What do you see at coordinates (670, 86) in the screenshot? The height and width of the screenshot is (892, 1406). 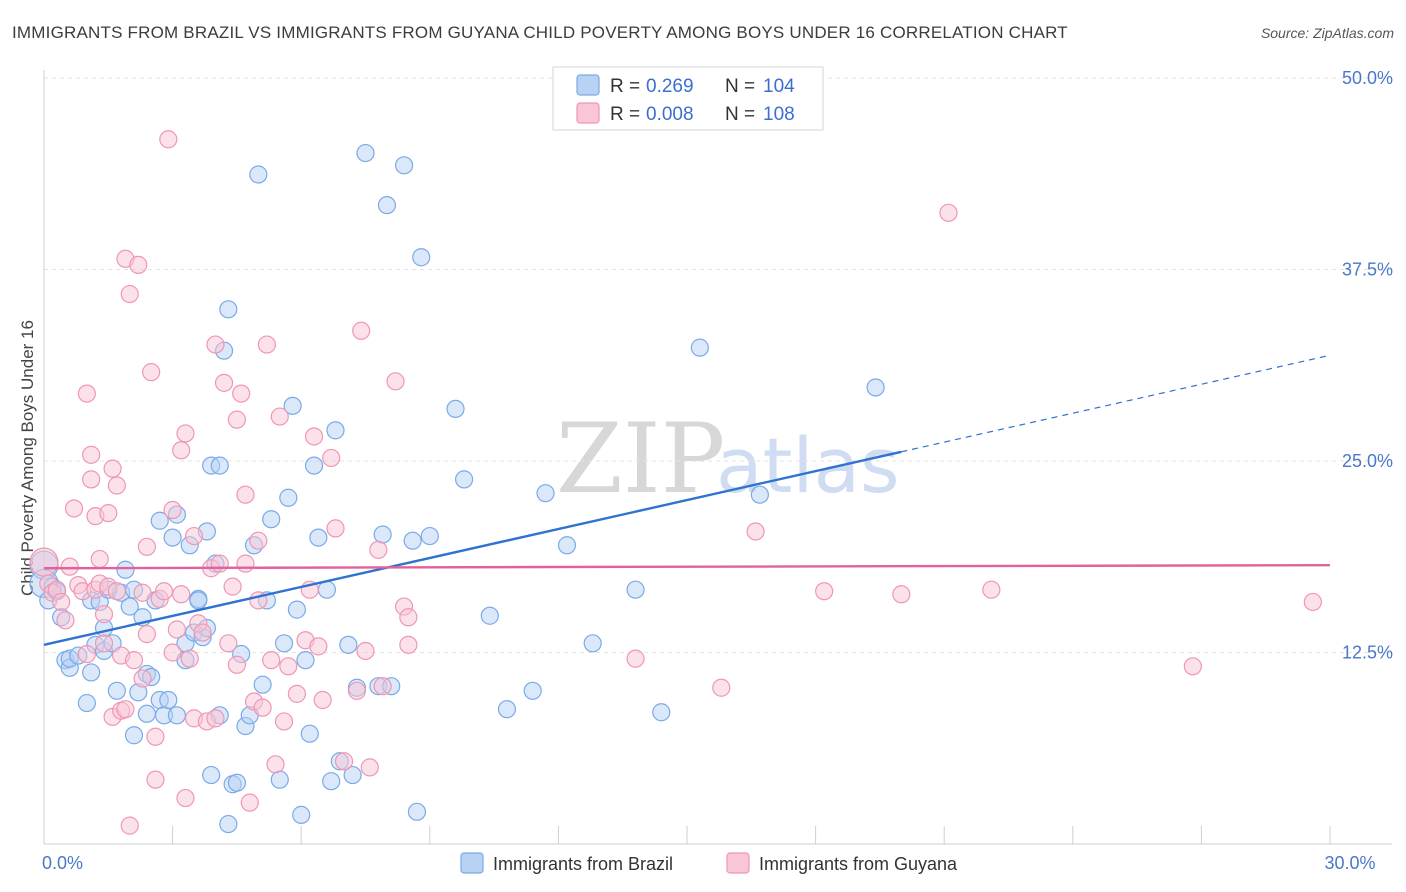 I see `legend-brazil-r-value: 0.269` at bounding box center [670, 86].